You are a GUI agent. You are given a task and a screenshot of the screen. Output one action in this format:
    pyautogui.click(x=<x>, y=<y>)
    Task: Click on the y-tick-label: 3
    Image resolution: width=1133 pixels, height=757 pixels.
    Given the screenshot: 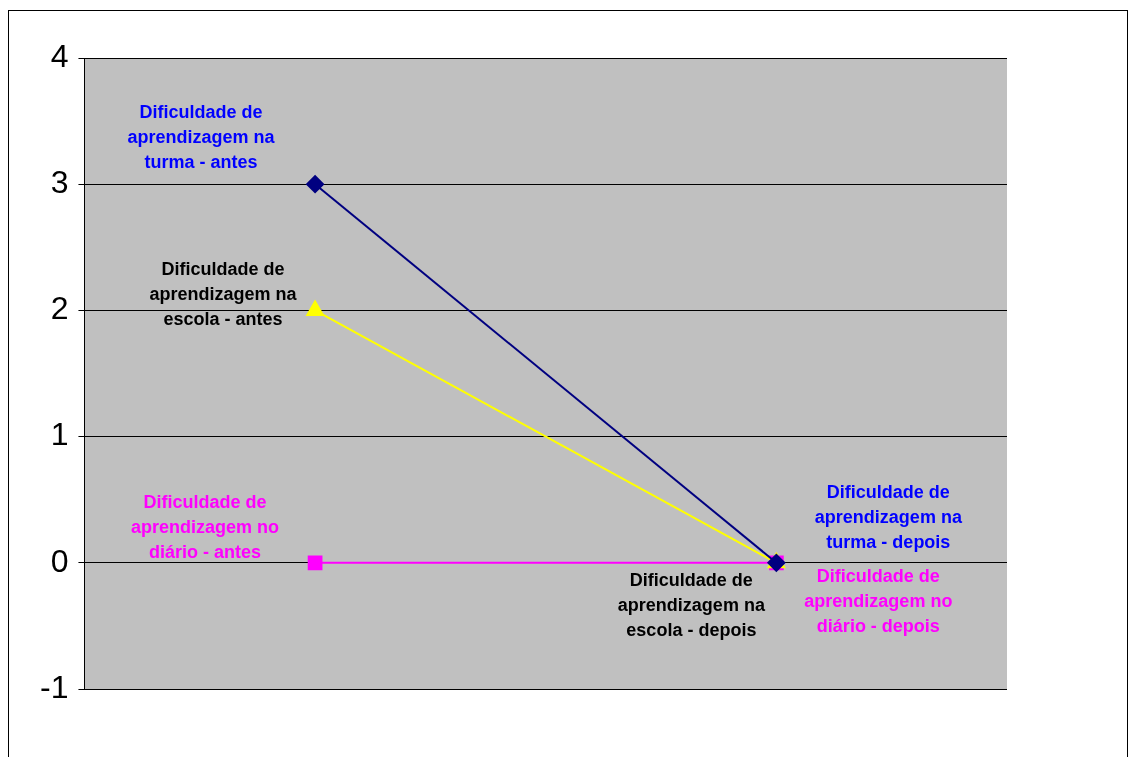 What is the action you would take?
    pyautogui.click(x=59, y=182)
    